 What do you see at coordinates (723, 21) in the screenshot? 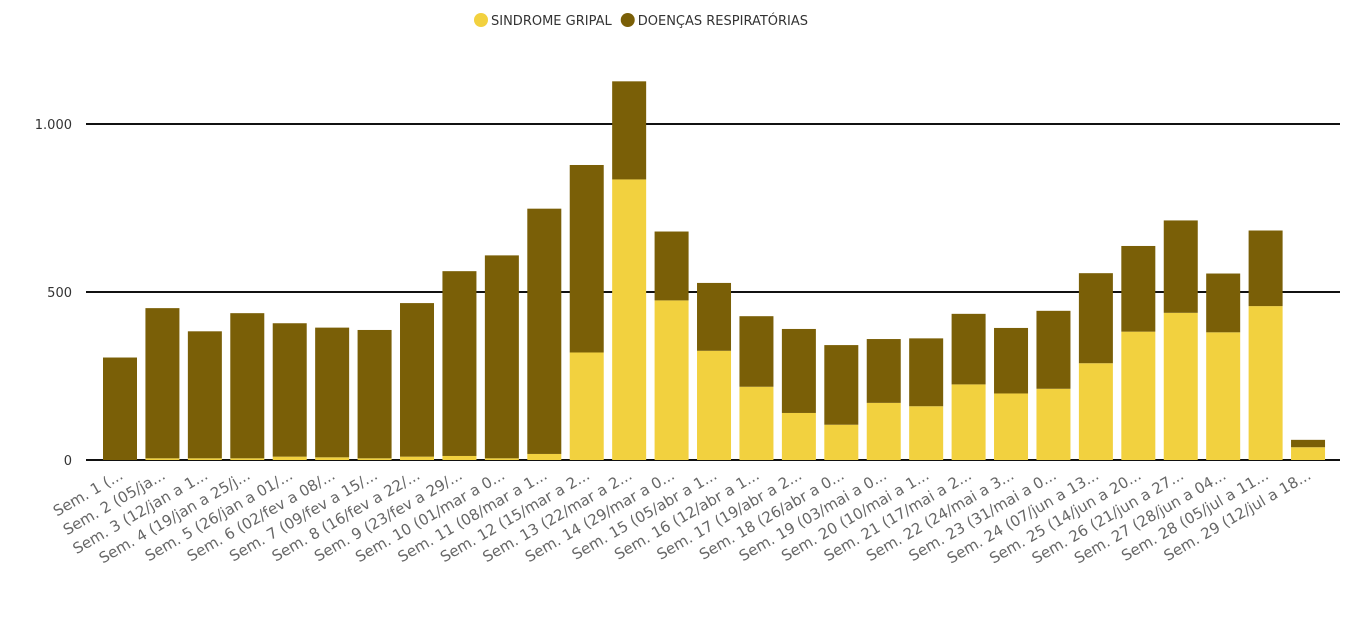
I see `legend-label: DOENÇAS RESPIRATÓRIAS` at bounding box center [723, 21].